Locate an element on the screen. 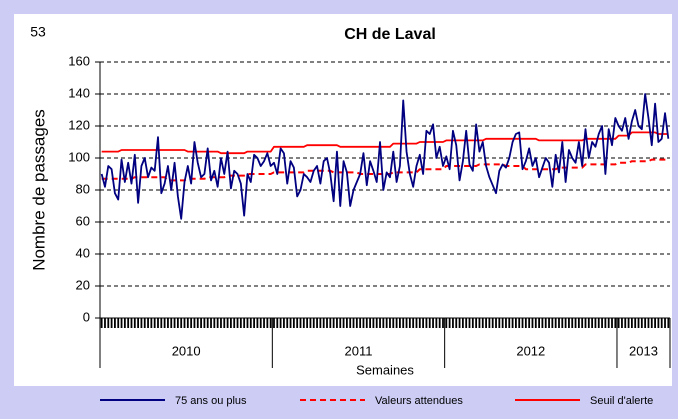 This screenshot has height=419, width=678. y-tick-label: 0 is located at coordinates (86, 316).